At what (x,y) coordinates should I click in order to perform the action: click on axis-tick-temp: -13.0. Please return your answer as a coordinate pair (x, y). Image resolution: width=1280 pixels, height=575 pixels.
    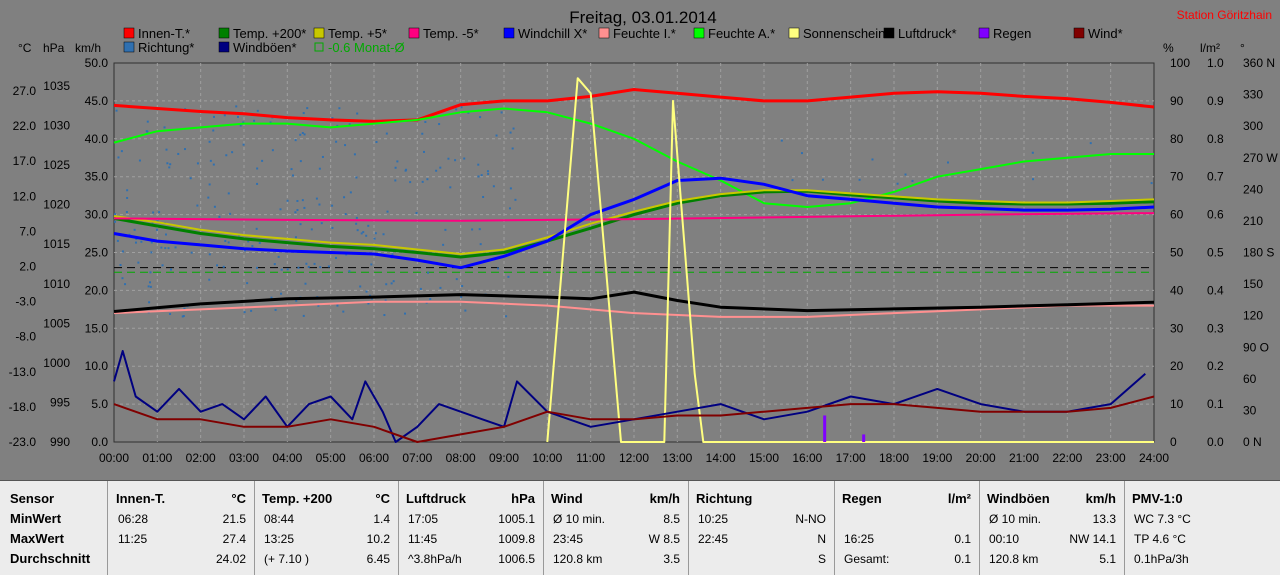
    Looking at the image, I should click on (23, 372).